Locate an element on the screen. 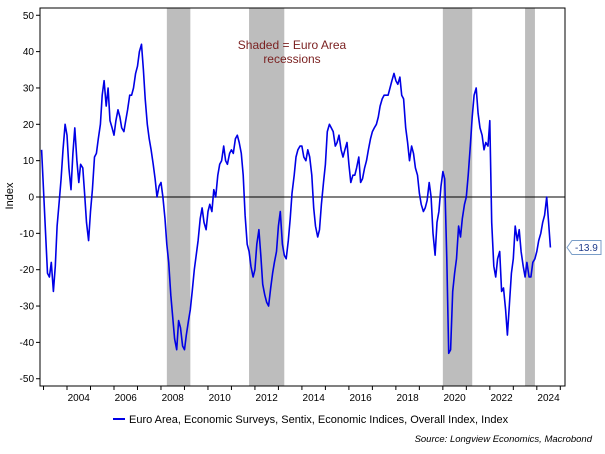 This screenshot has width=605, height=454. y-tick-label: 40 is located at coordinates (29, 52).